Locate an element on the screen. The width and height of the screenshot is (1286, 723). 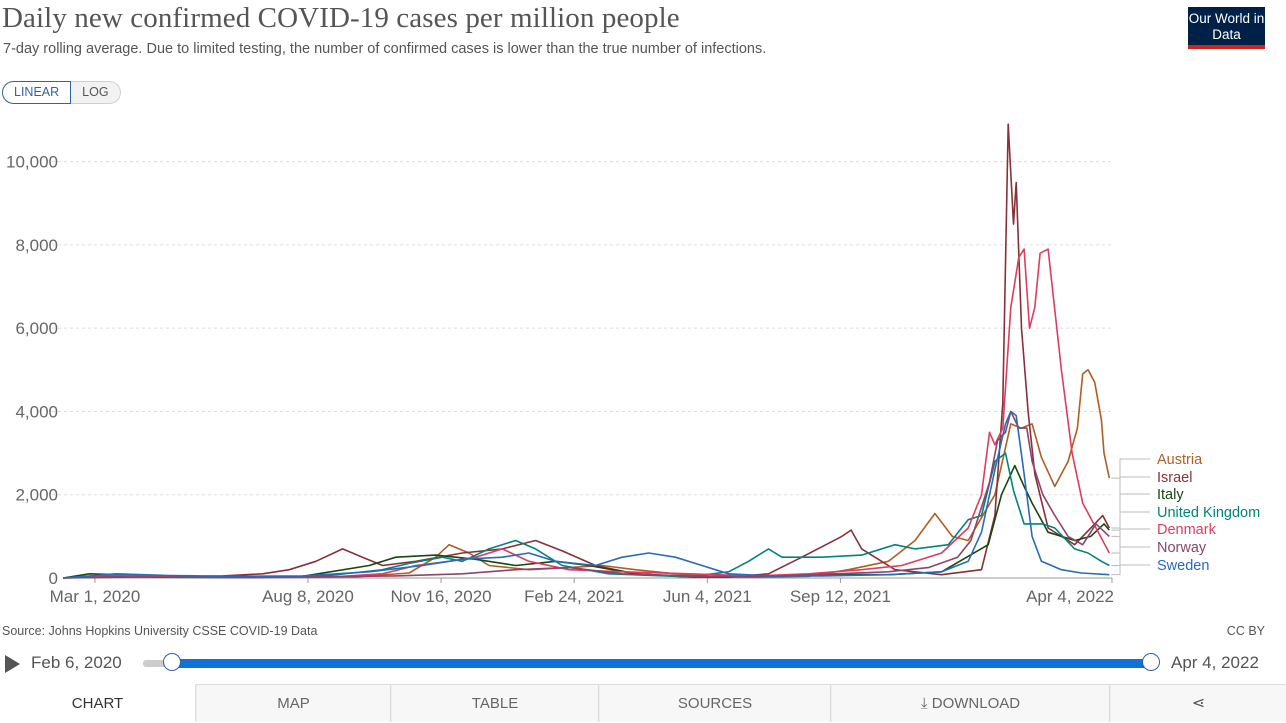
y-tick-label: 10,000 is located at coordinates (32, 162).